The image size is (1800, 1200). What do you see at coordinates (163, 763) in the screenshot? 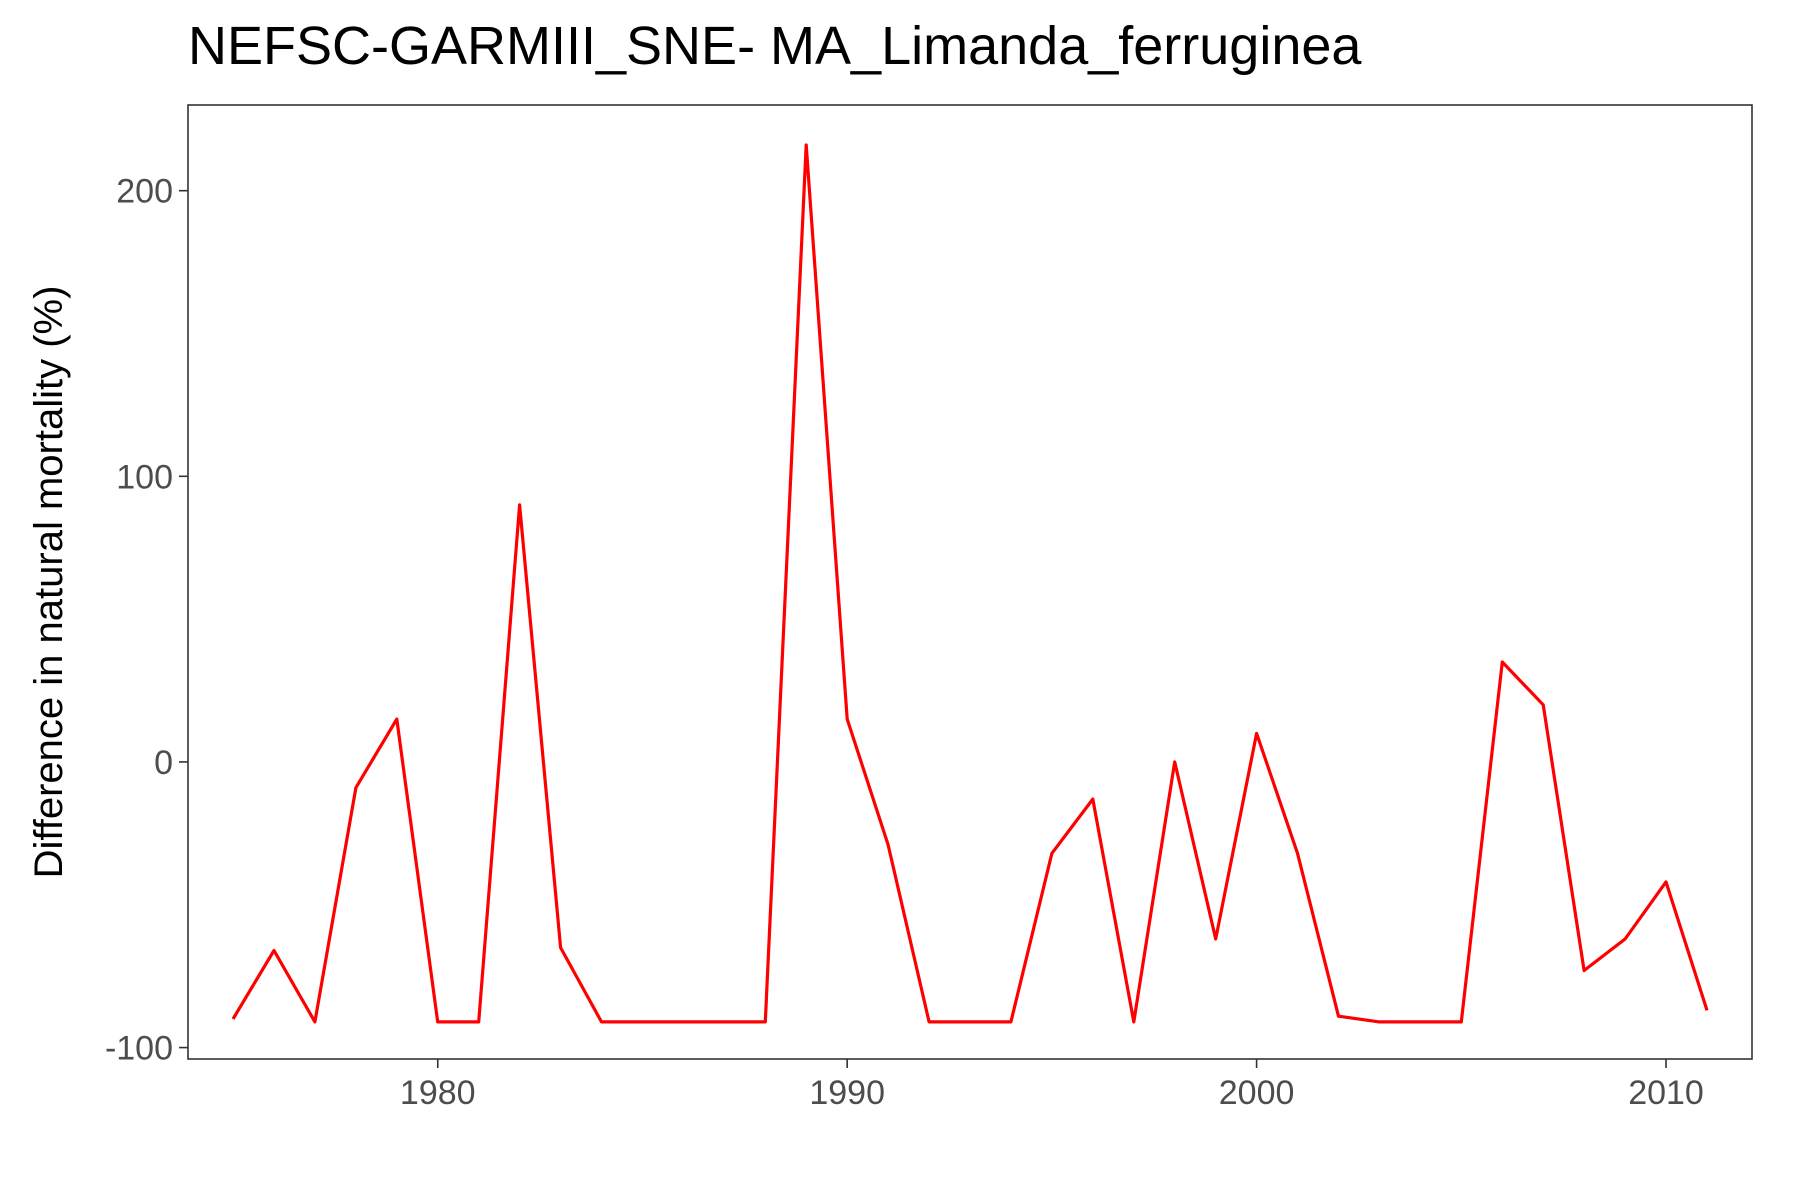
I see `y-tick-label: 0` at bounding box center [163, 763].